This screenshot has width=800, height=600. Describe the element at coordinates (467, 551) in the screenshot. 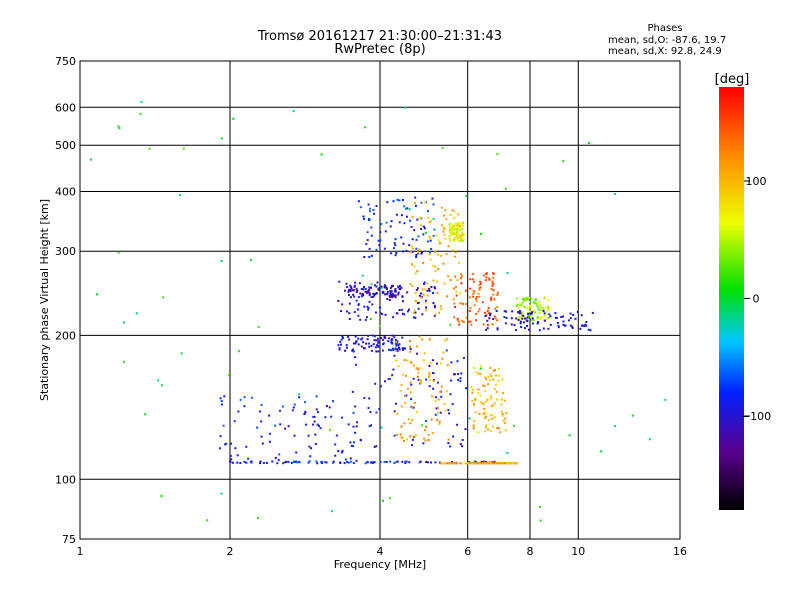

I see `x-tick-label: 6` at that location.